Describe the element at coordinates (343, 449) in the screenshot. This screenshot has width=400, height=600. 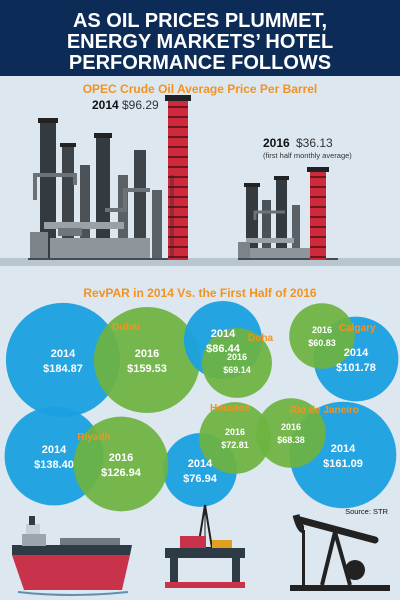
I see `bubble-2014-year-label-rio-de-janeiro: 2014` at that location.